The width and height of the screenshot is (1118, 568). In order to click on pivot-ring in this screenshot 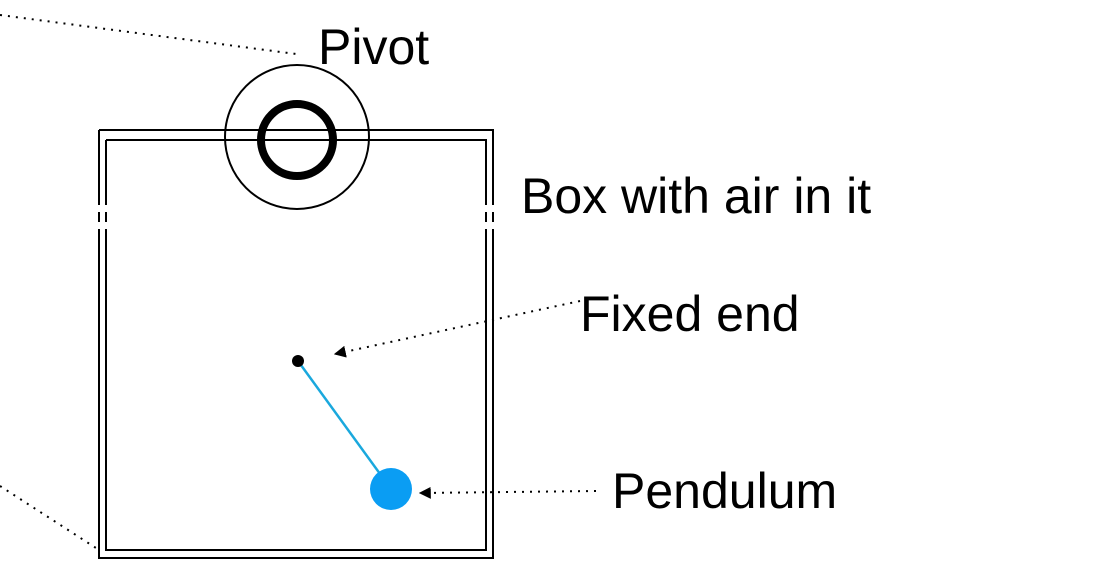, I will do `click(297, 140)`.